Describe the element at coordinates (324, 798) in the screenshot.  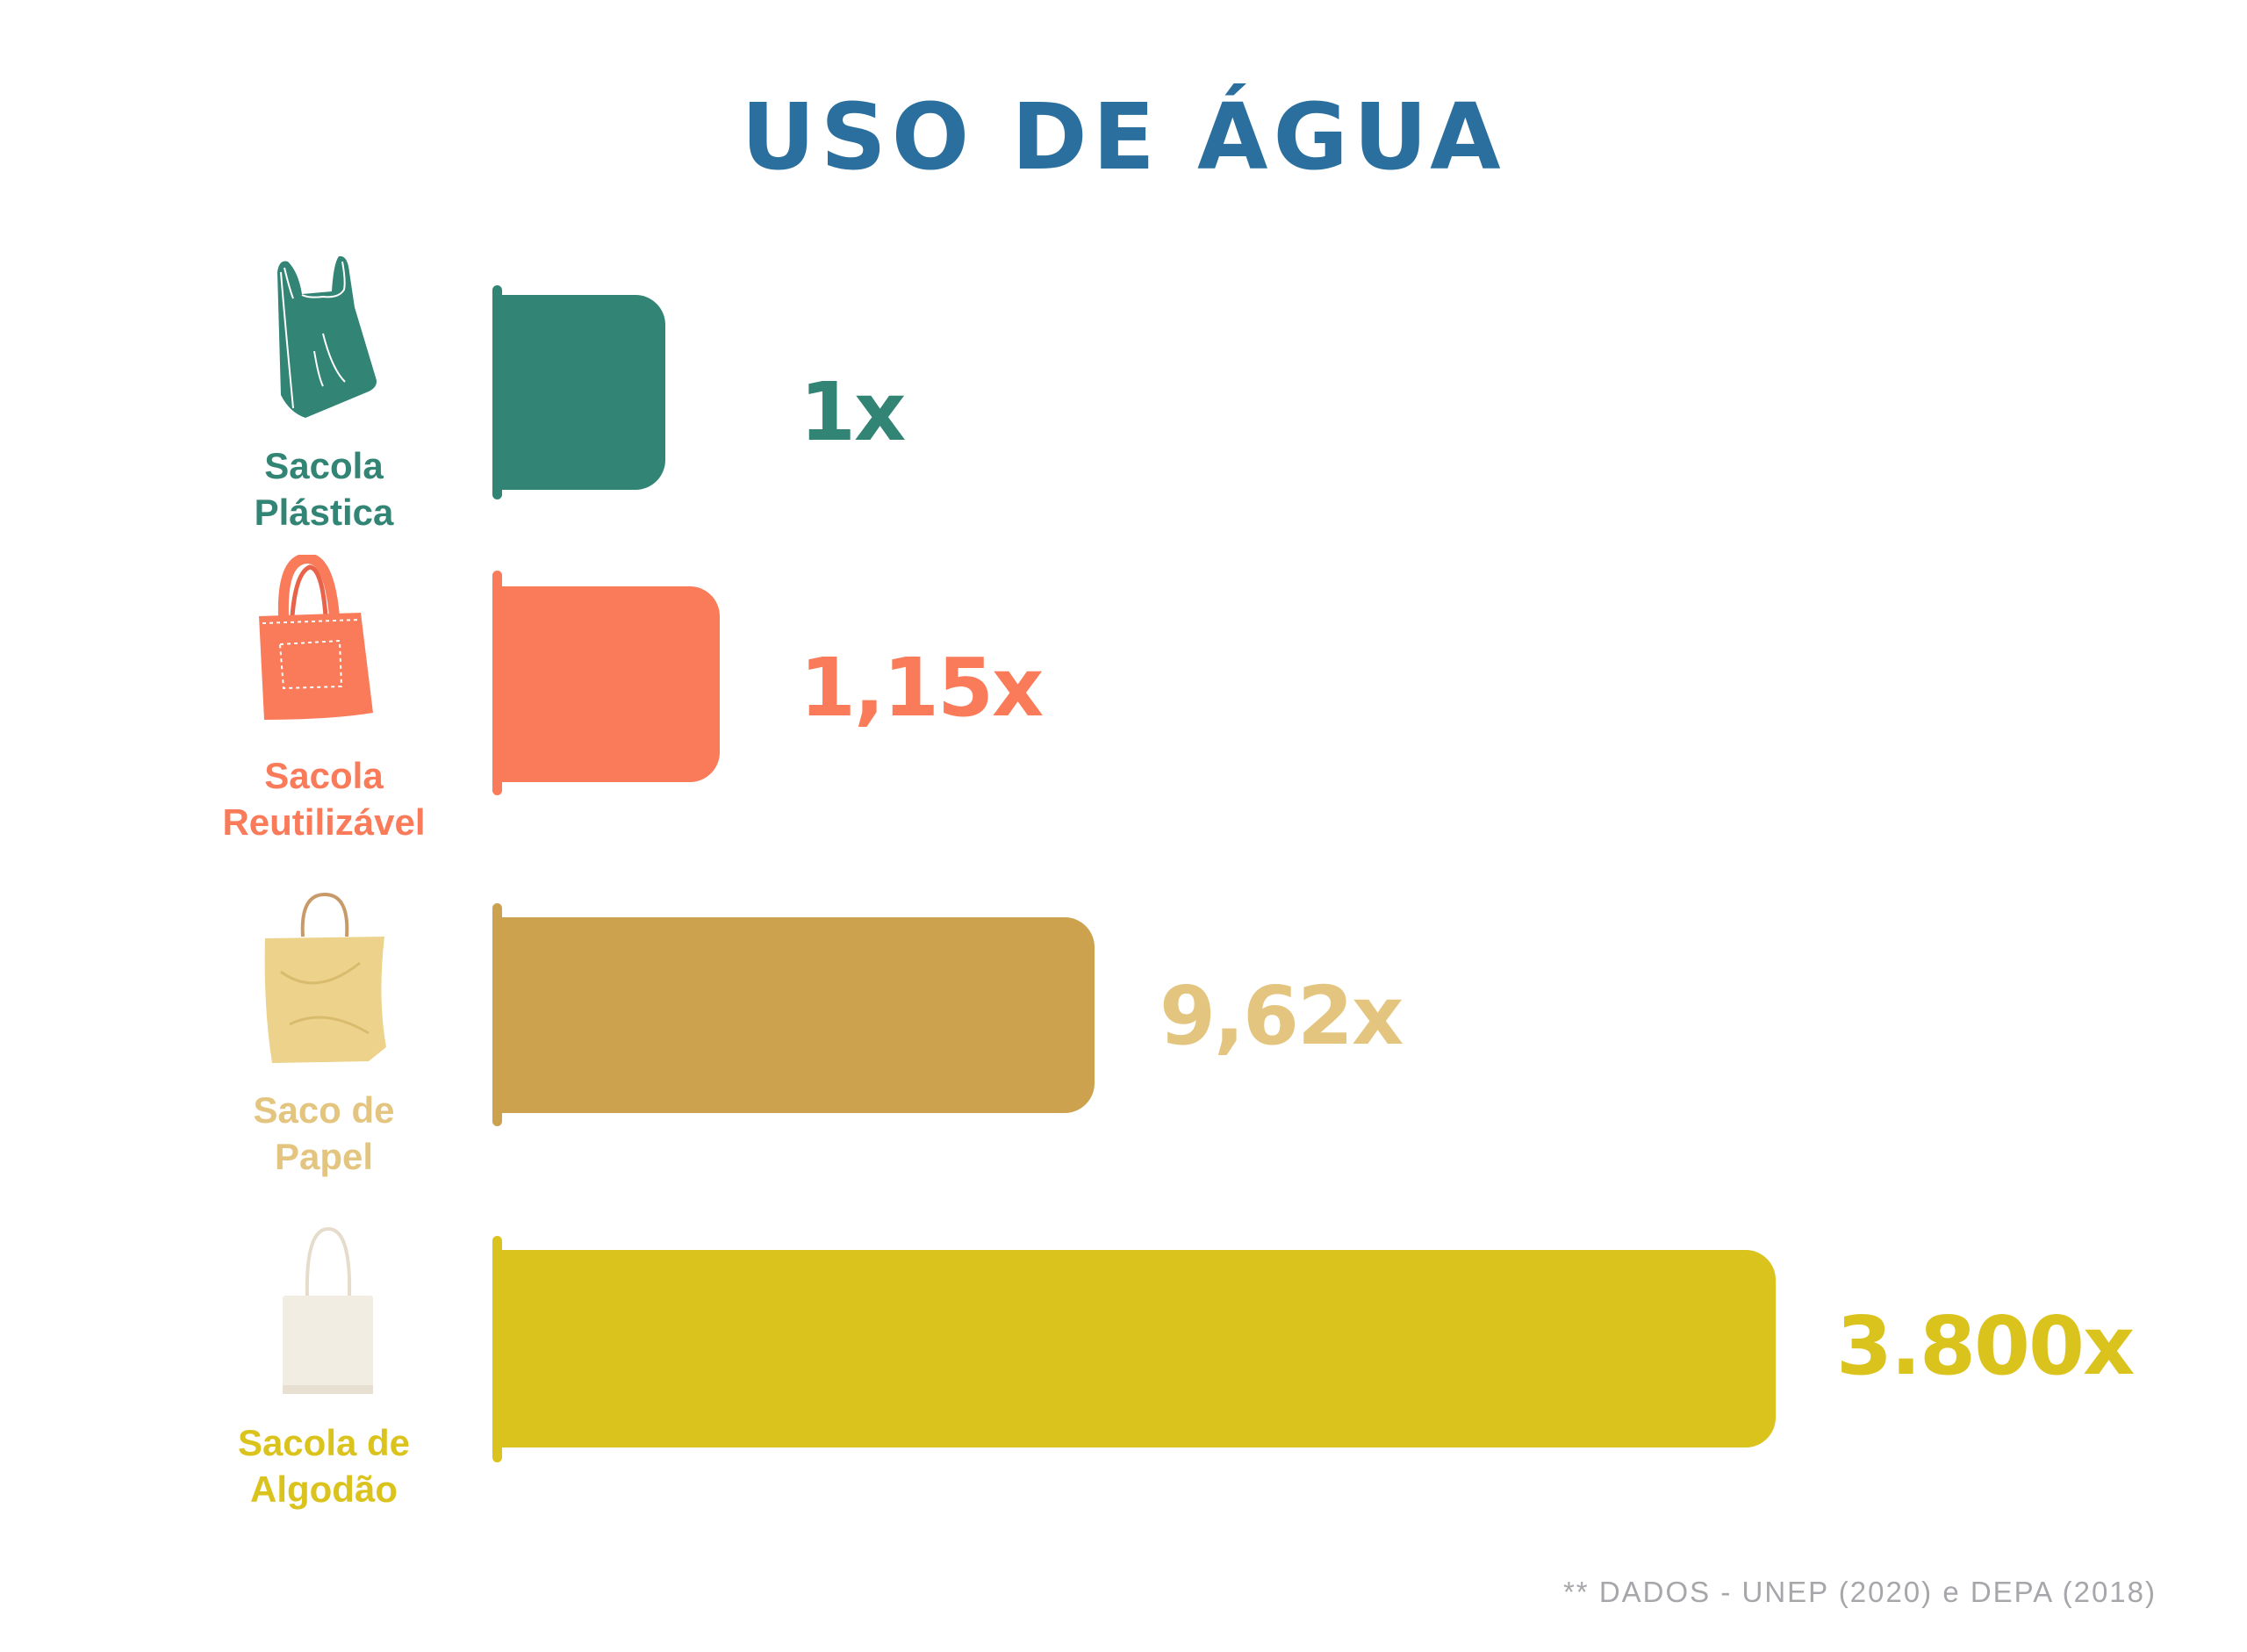
I see `category-label: Sacola Reutilizável` at that location.